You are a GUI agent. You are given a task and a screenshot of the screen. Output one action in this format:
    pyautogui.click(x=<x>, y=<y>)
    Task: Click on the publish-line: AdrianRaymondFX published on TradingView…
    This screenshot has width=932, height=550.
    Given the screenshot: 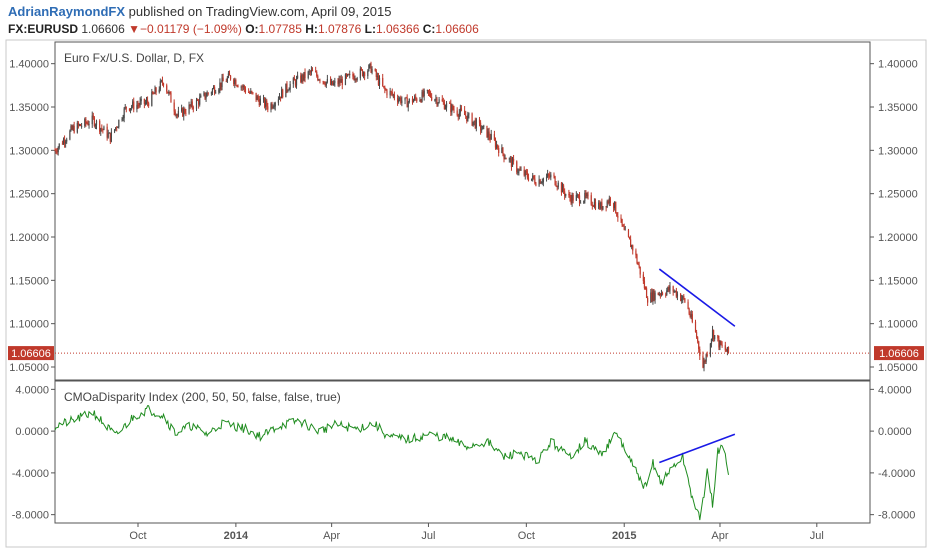 What is the action you would take?
    pyautogui.click(x=199, y=11)
    